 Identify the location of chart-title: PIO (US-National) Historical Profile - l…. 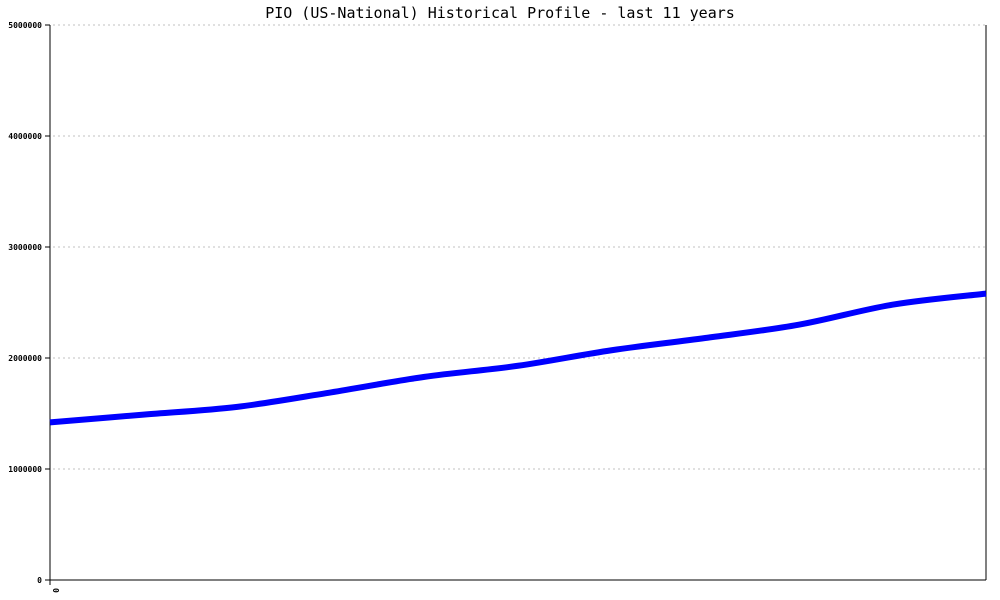
(500, 13).